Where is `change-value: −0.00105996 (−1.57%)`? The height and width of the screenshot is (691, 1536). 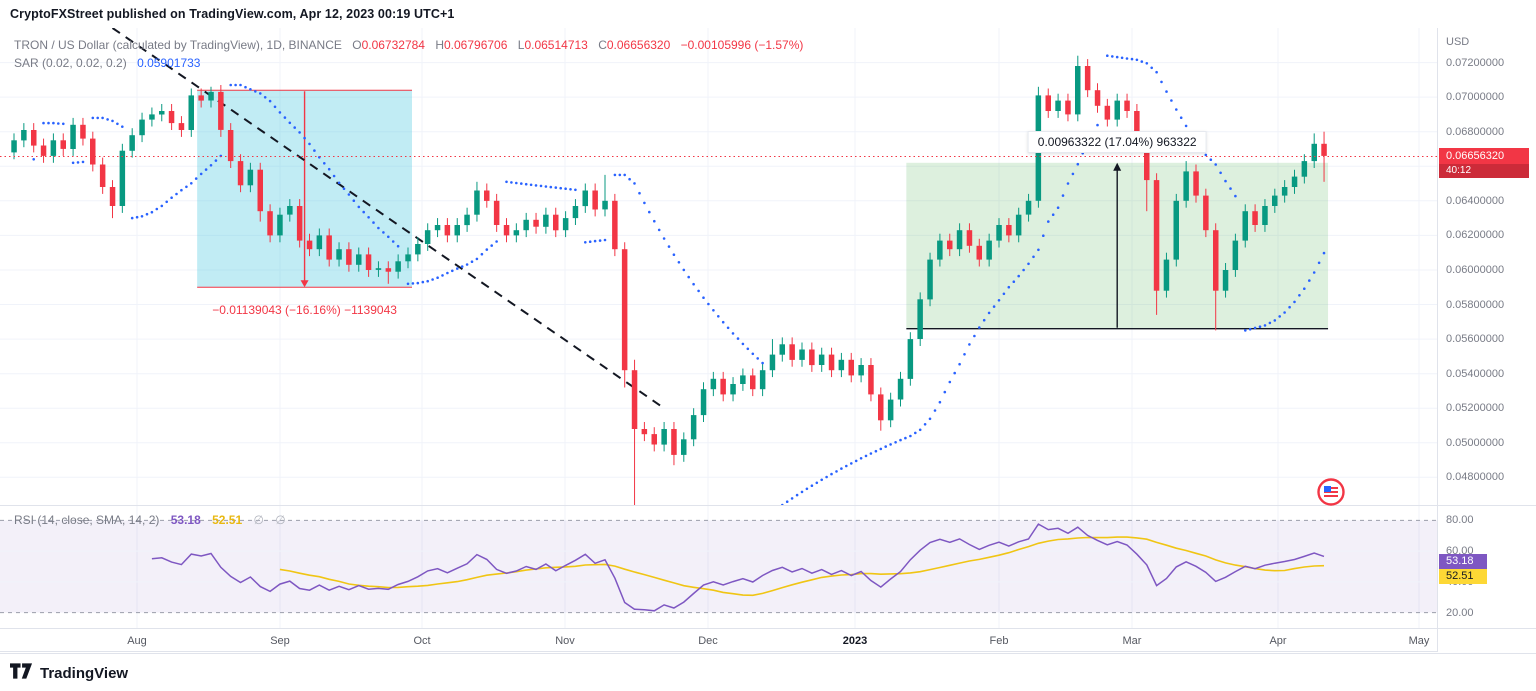
change-value: −0.00105996 (−1.57%) is located at coordinates (742, 45).